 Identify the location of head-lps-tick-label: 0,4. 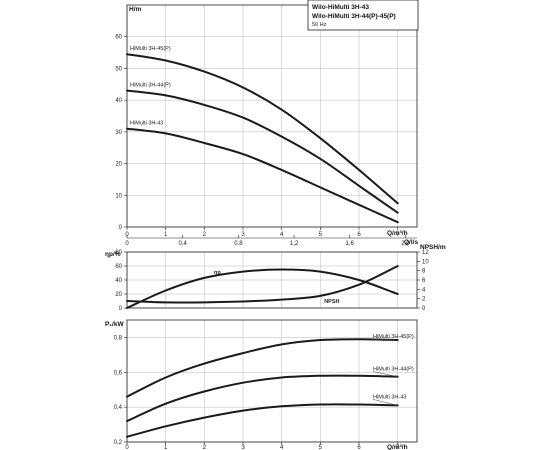
(183, 244).